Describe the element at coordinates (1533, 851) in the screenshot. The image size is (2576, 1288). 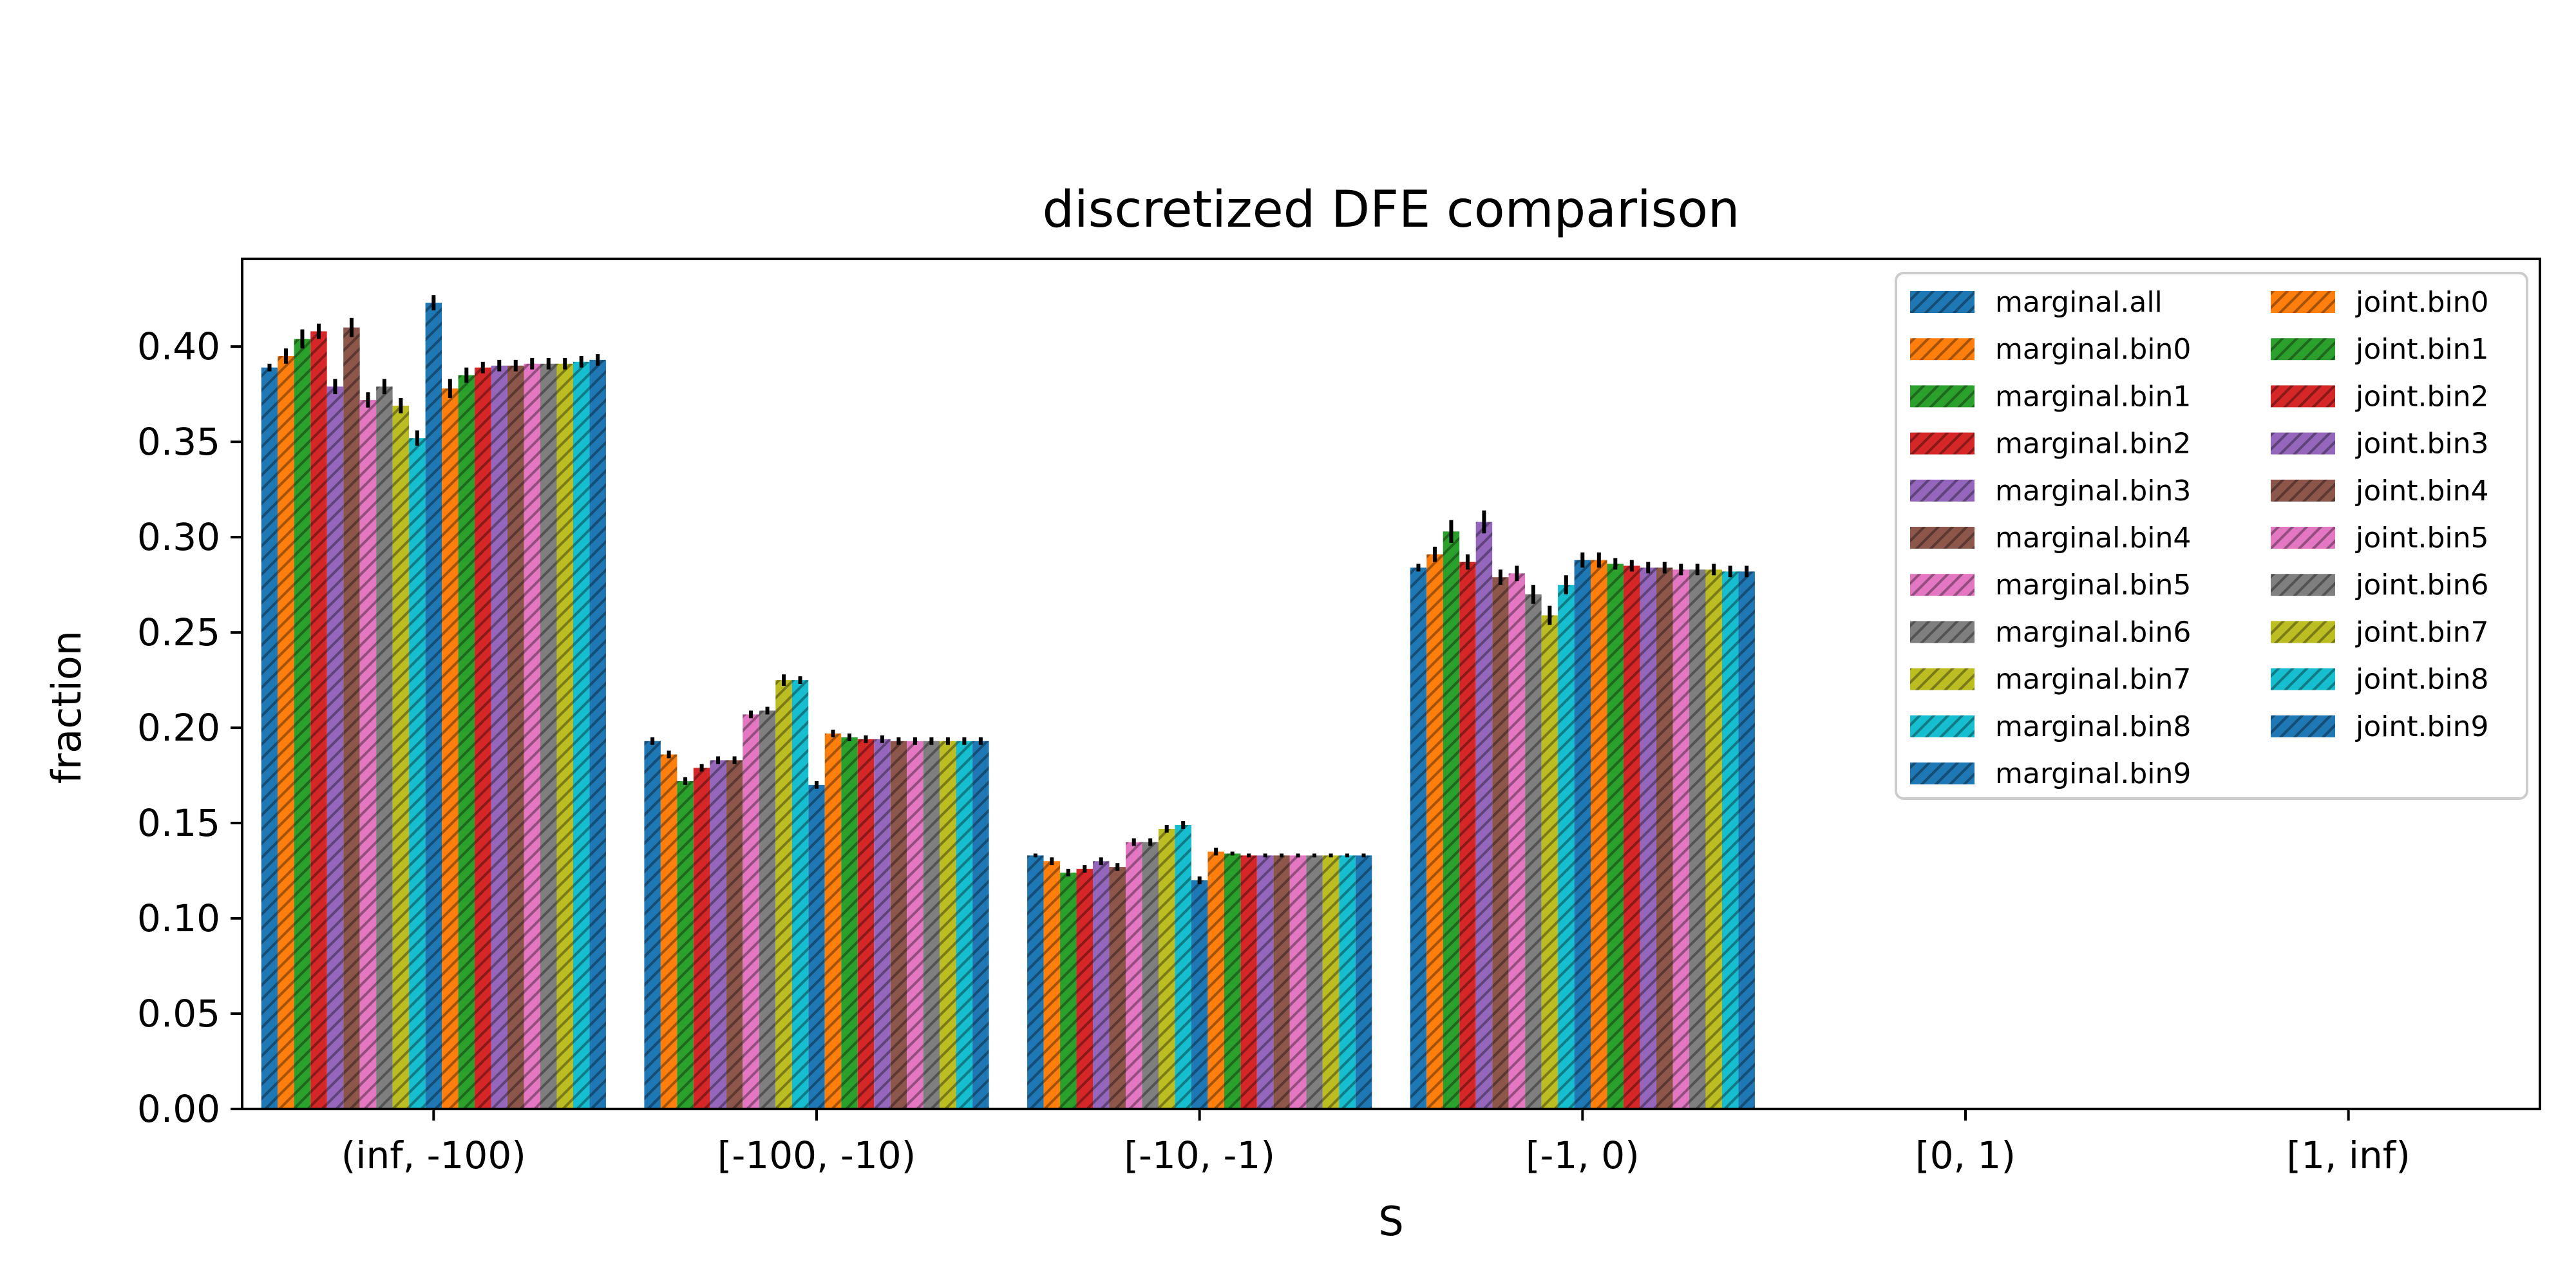
I see `bar-marginal-bin6-cat3` at that location.